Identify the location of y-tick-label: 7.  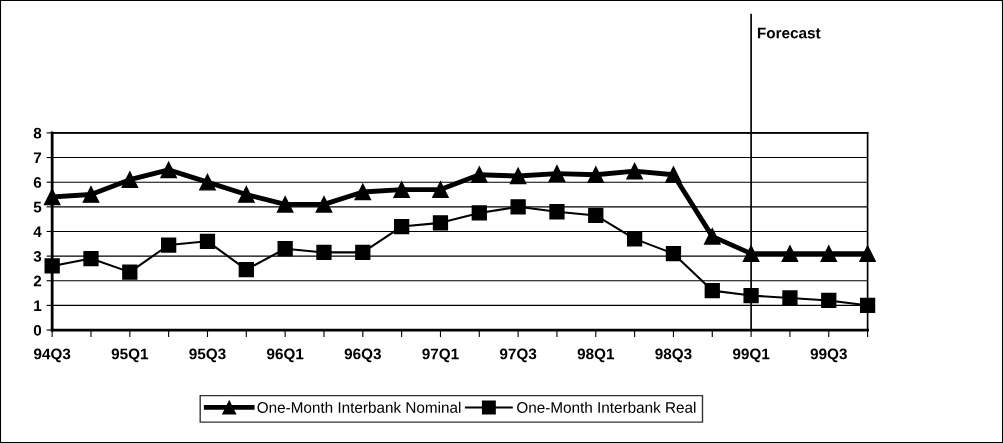
(37, 158).